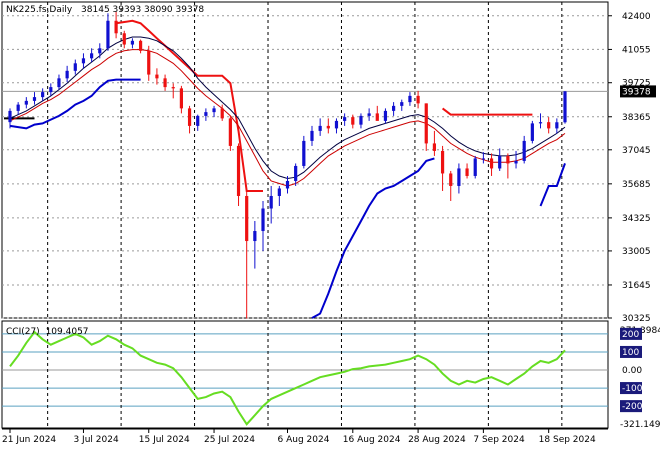  Describe the element at coordinates (39, 10) in the screenshot. I see `symbol-label: NK225.fs,Daily` at that location.